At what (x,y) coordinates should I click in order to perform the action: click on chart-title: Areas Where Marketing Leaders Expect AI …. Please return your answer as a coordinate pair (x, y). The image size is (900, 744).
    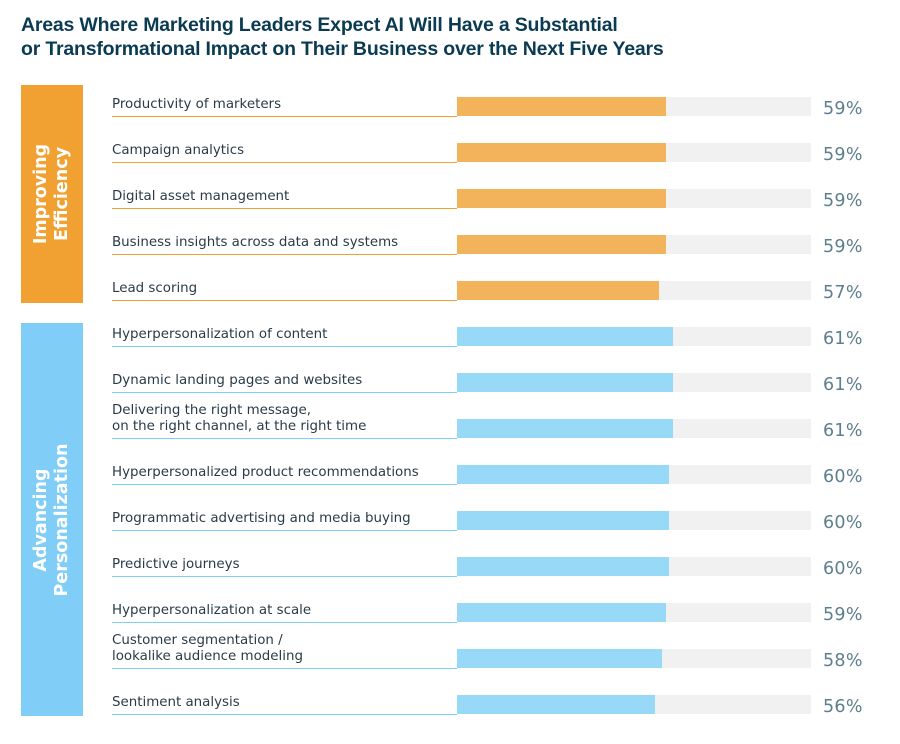
    Looking at the image, I should click on (371, 37).